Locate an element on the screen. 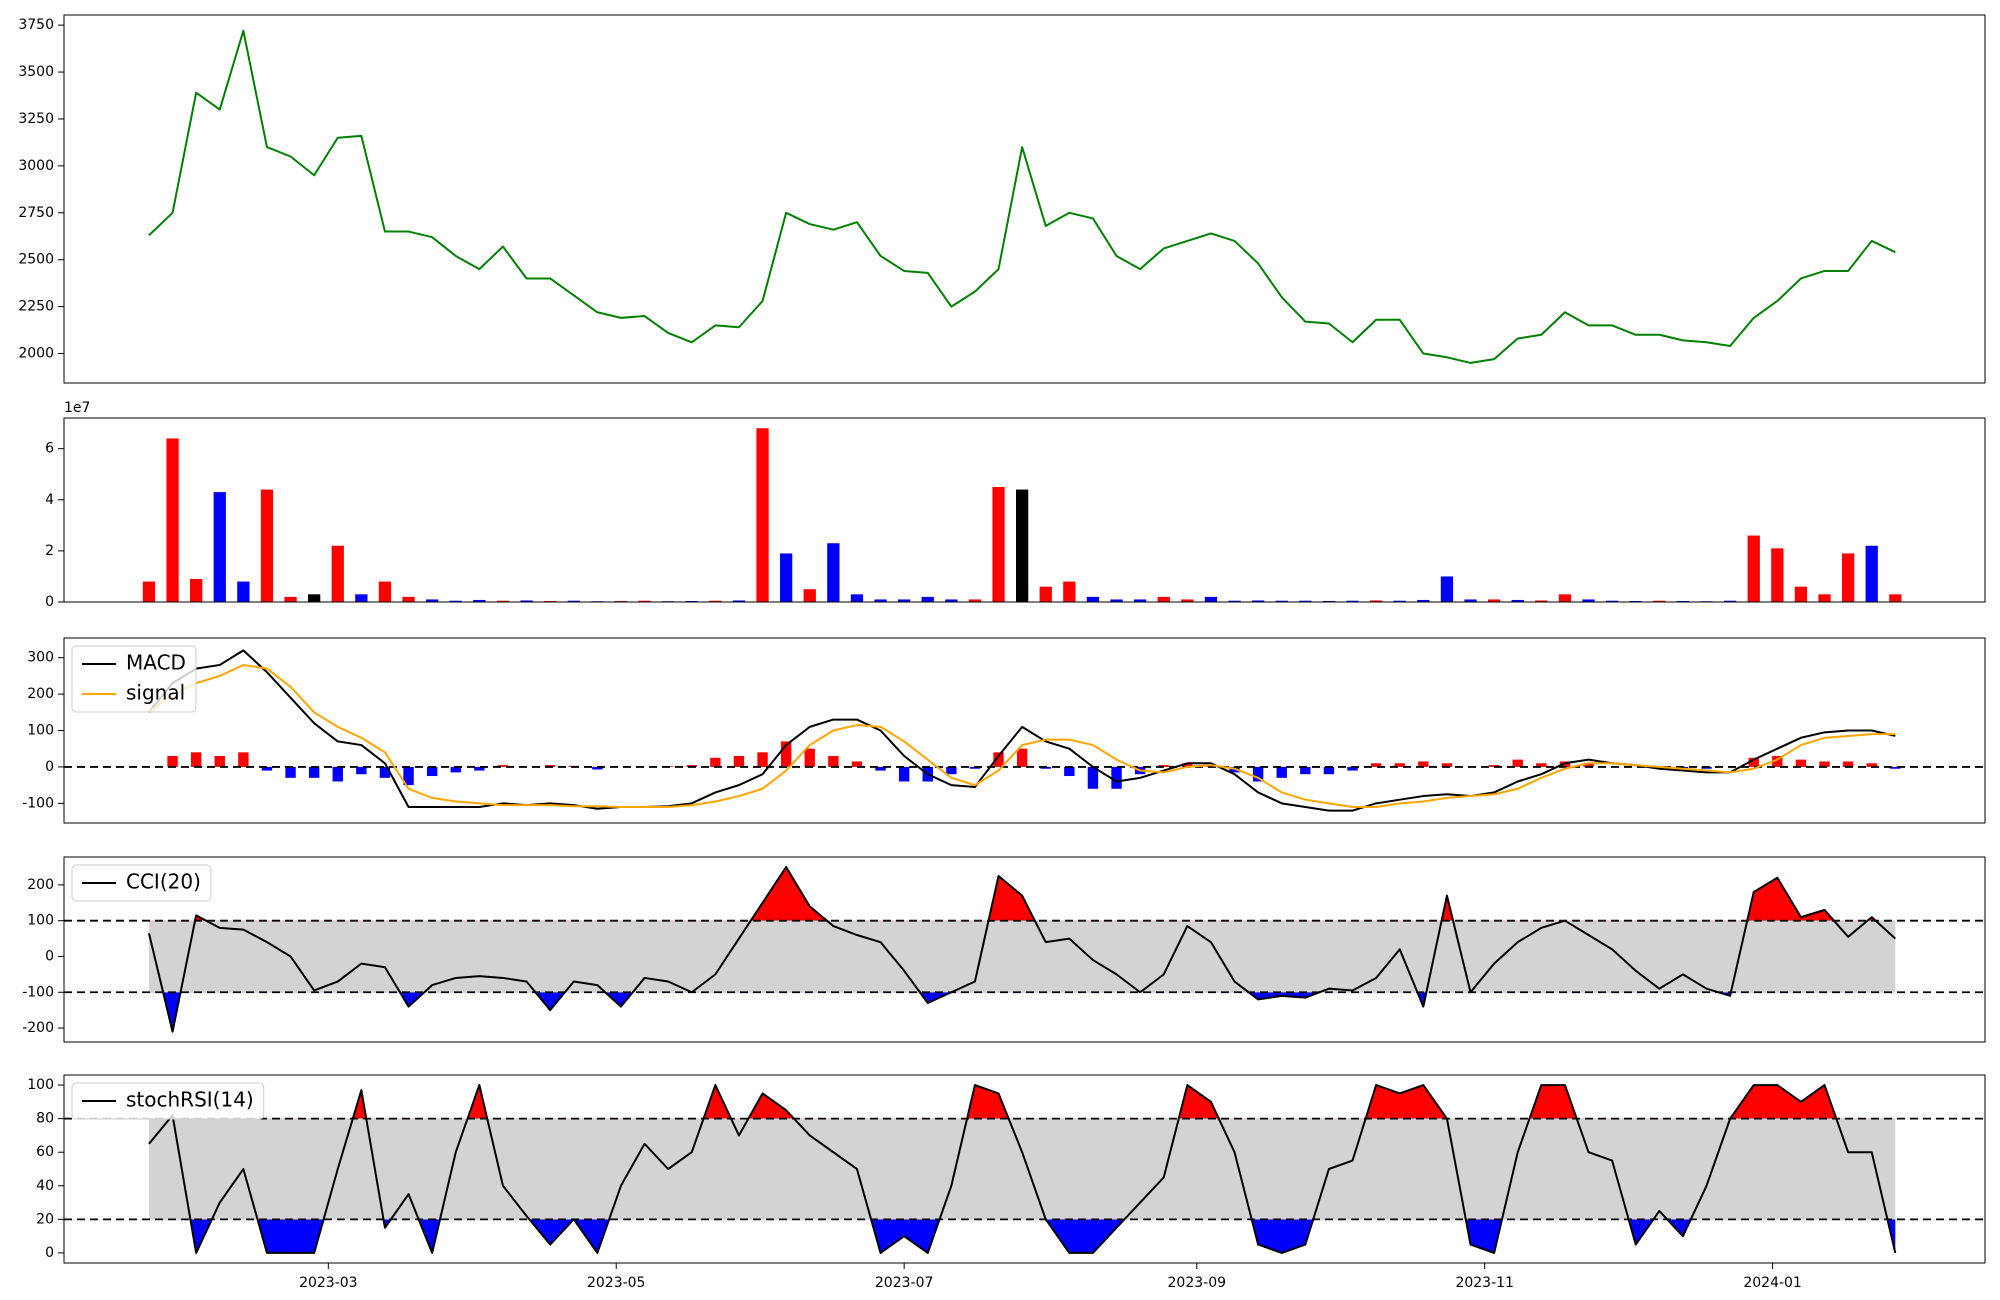 Image resolution: width=2000 pixels, height=1300 pixels. legend: stochRSI(14) is located at coordinates (168, 1101).